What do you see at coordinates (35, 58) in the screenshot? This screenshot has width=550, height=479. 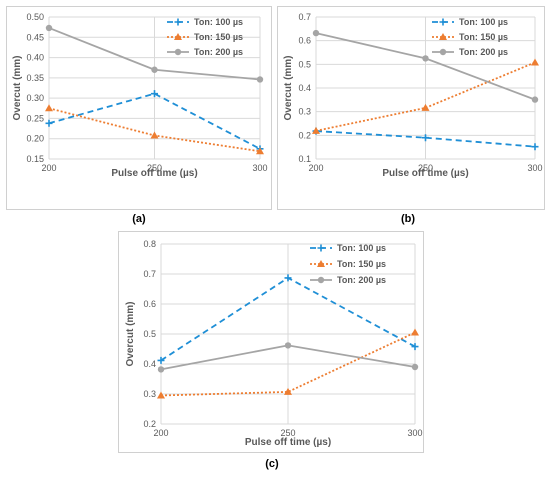 I see `y-tick-label: 0.40` at bounding box center [35, 58].